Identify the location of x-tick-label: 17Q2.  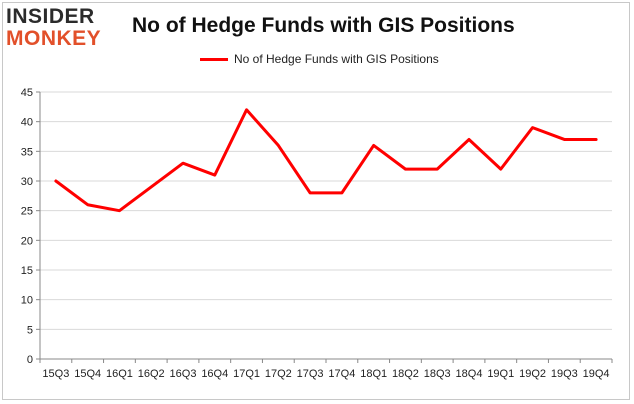
(278, 374).